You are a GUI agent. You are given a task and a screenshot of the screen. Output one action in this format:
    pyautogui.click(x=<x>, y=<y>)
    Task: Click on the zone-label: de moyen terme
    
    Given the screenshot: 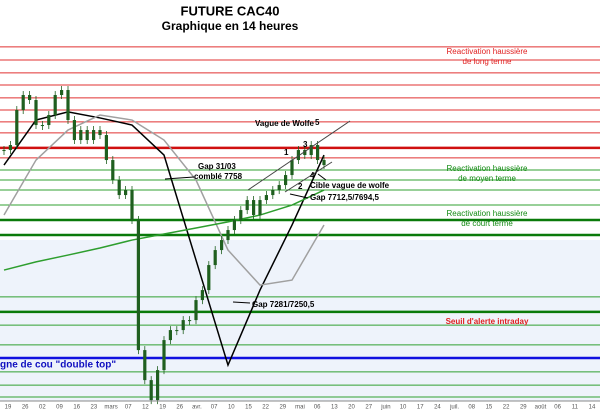 What is the action you would take?
    pyautogui.click(x=487, y=178)
    